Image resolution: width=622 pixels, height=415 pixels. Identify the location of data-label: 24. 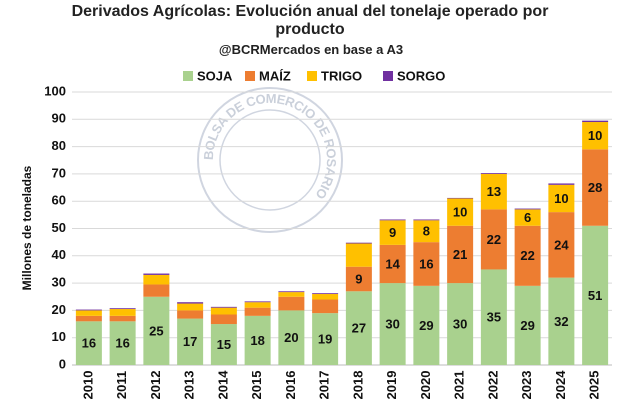
(561, 244).